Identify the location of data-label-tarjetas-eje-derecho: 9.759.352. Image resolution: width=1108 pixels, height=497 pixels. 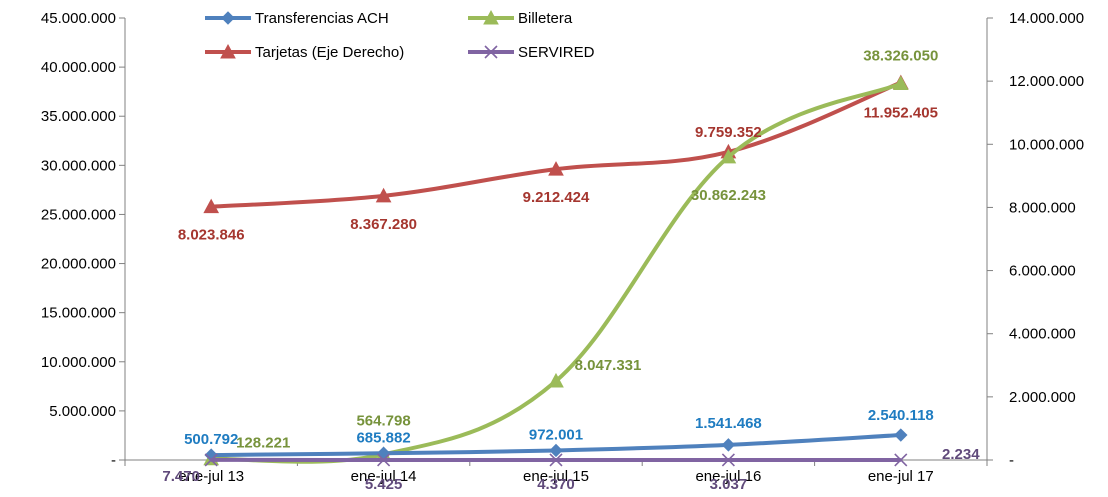
(728, 132).